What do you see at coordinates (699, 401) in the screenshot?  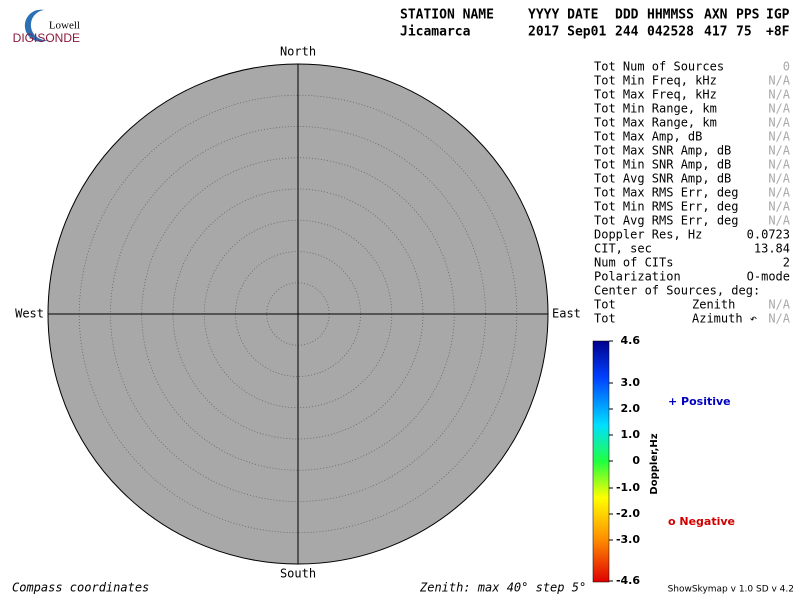 I see `legend-positive: + Positive` at bounding box center [699, 401].